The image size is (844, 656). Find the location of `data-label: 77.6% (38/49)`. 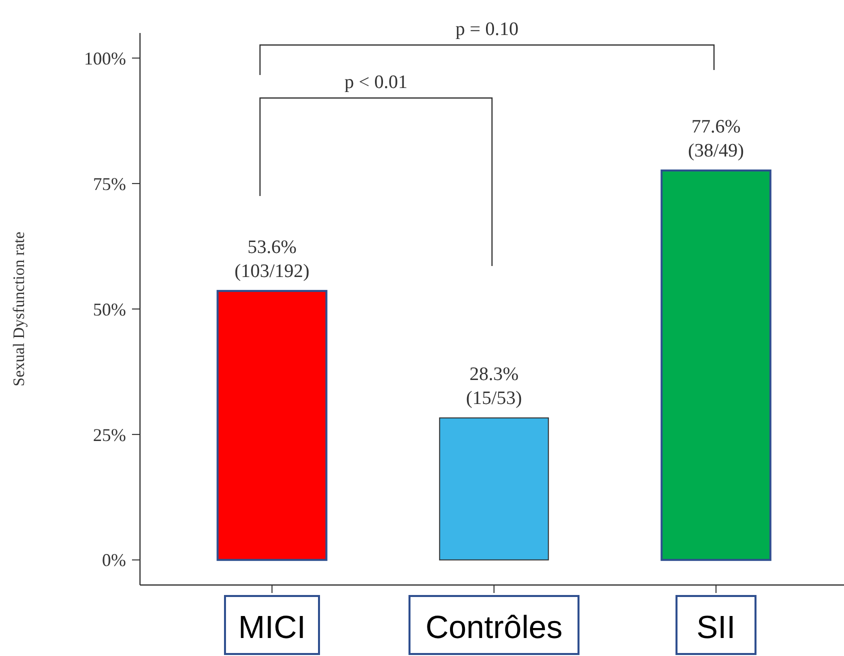

data-label: 77.6% (38/49) is located at coordinates (716, 139).